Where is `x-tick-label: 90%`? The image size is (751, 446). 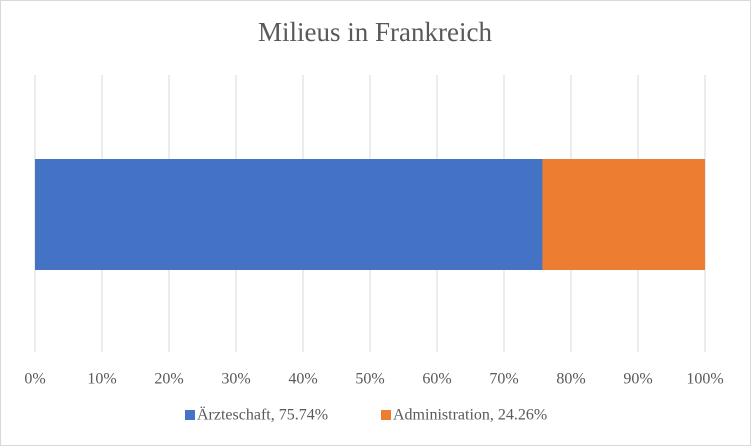 x-tick-label: 90% is located at coordinates (637, 379).